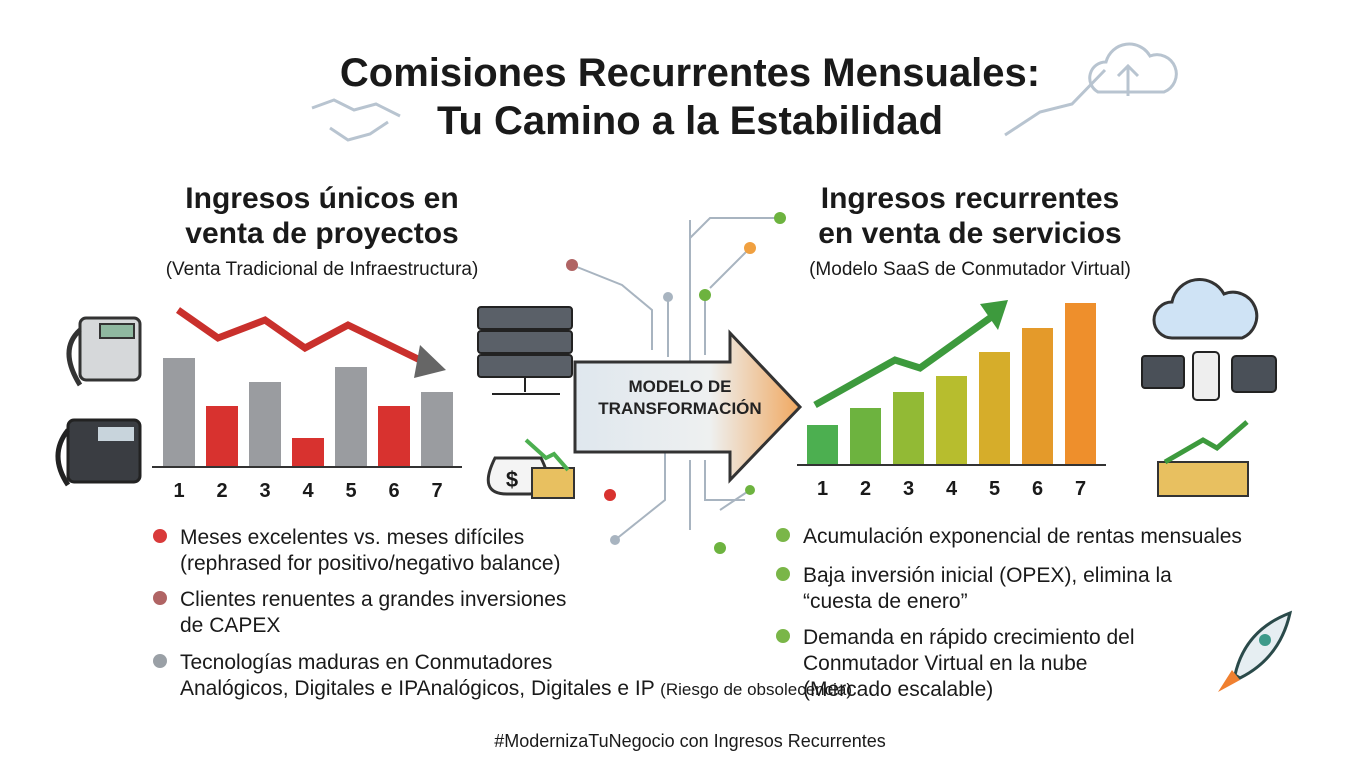 Image resolution: width=1363 pixels, height=768 pixels. What do you see at coordinates (530, 468) in the screenshot?
I see `money-bag-icon: $` at bounding box center [530, 468].